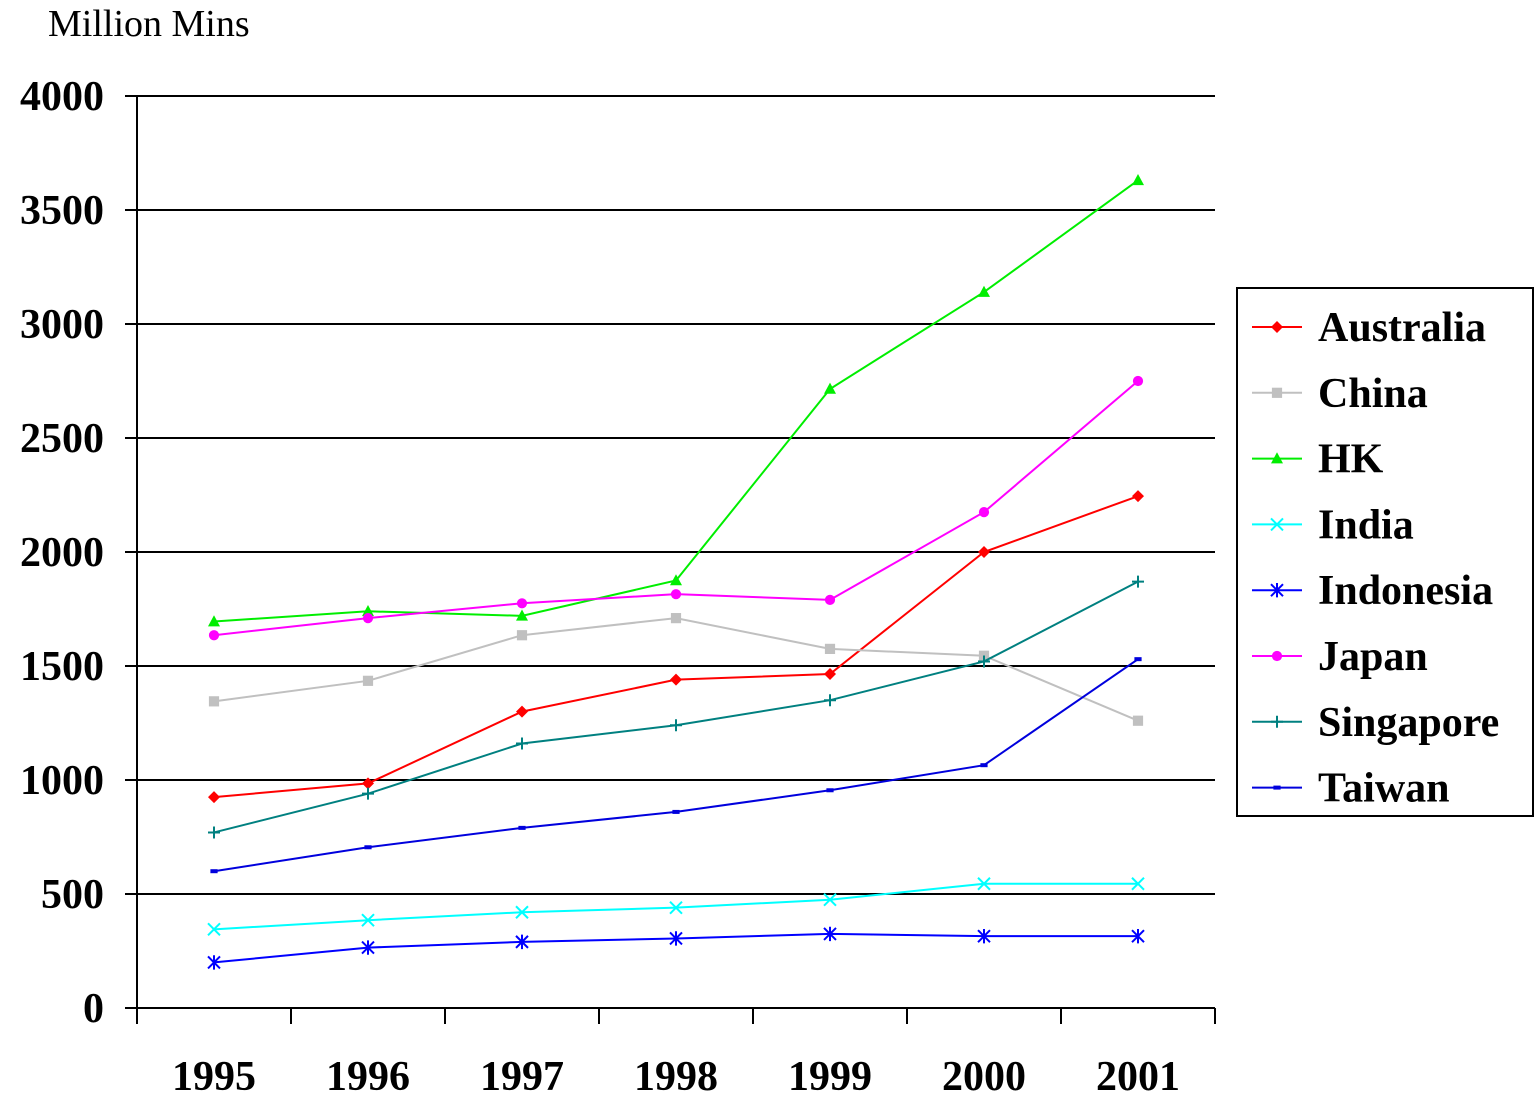 The height and width of the screenshot is (1103, 1535). Describe the element at coordinates (62, 781) in the screenshot. I see `y-tick-label: 1000` at that location.